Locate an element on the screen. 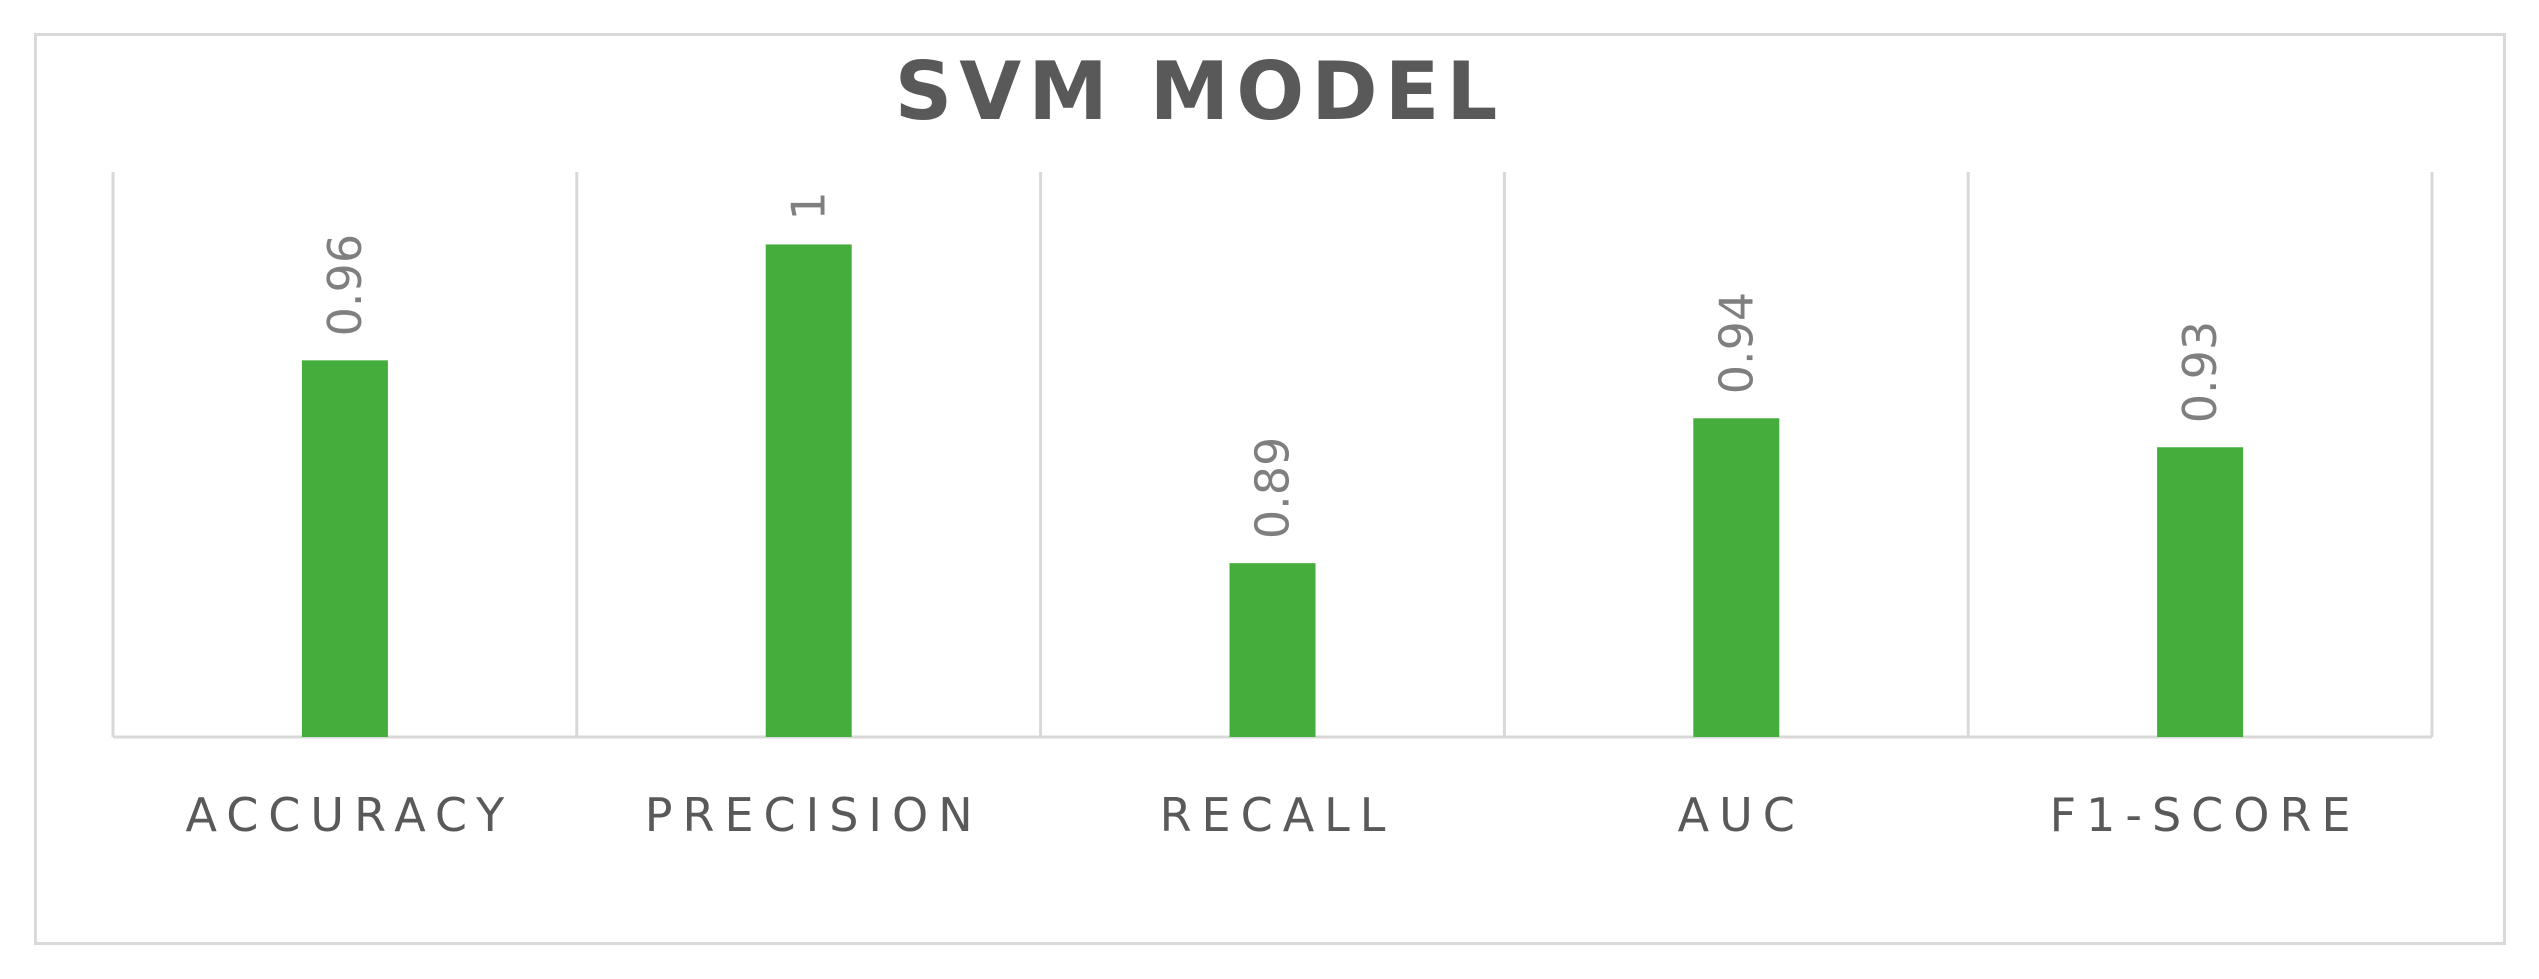 This screenshot has height=979, width=2539. category-labels: ACCURACY PRECISION RECALL AUC F1-SCORE is located at coordinates (1273, 815).